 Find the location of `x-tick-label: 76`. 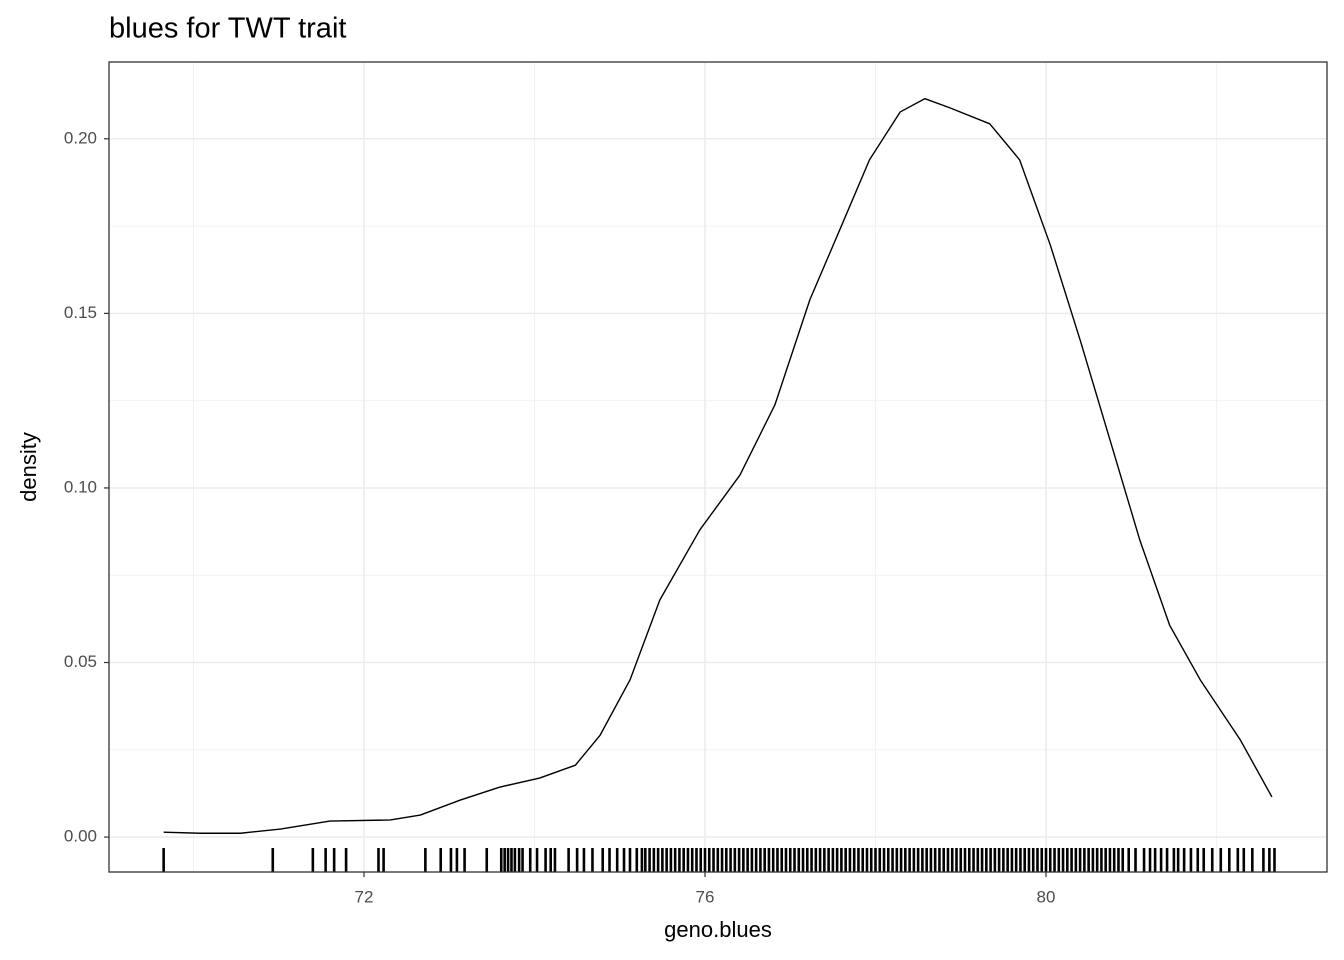

x-tick-label: 76 is located at coordinates (705, 896).